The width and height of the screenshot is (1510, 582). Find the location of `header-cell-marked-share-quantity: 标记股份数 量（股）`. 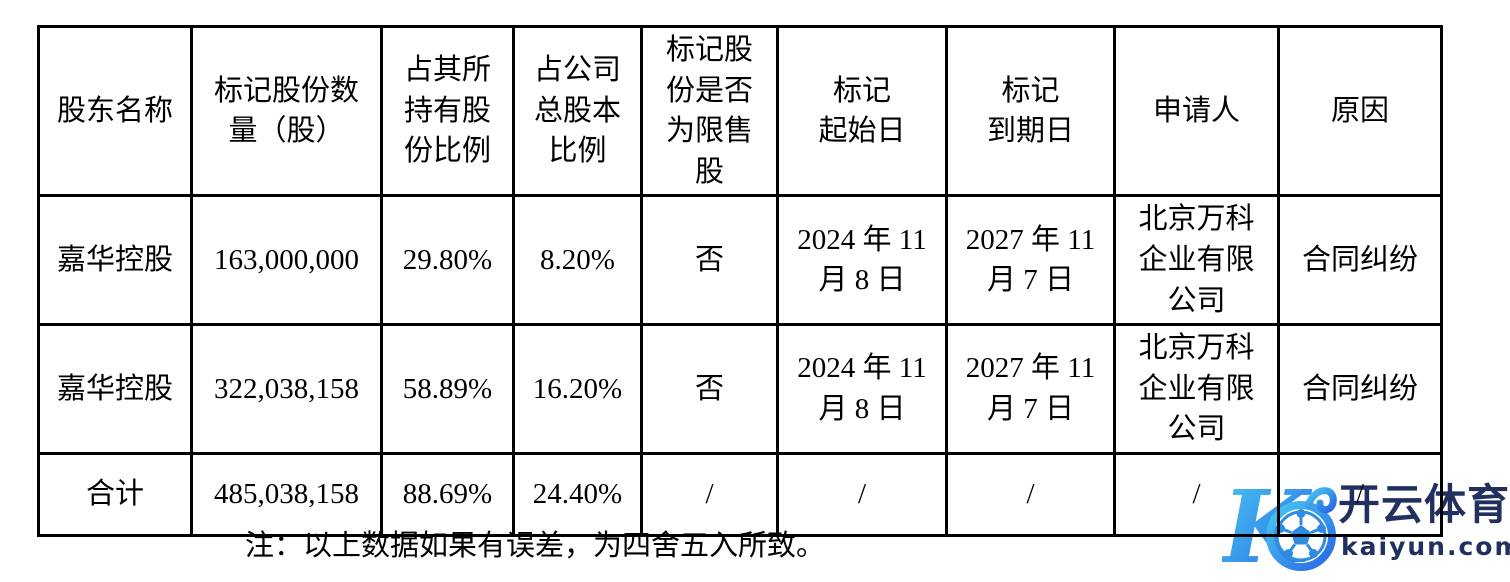

header-cell-marked-share-quantity: 标记股份数 量（股） is located at coordinates (286, 111).